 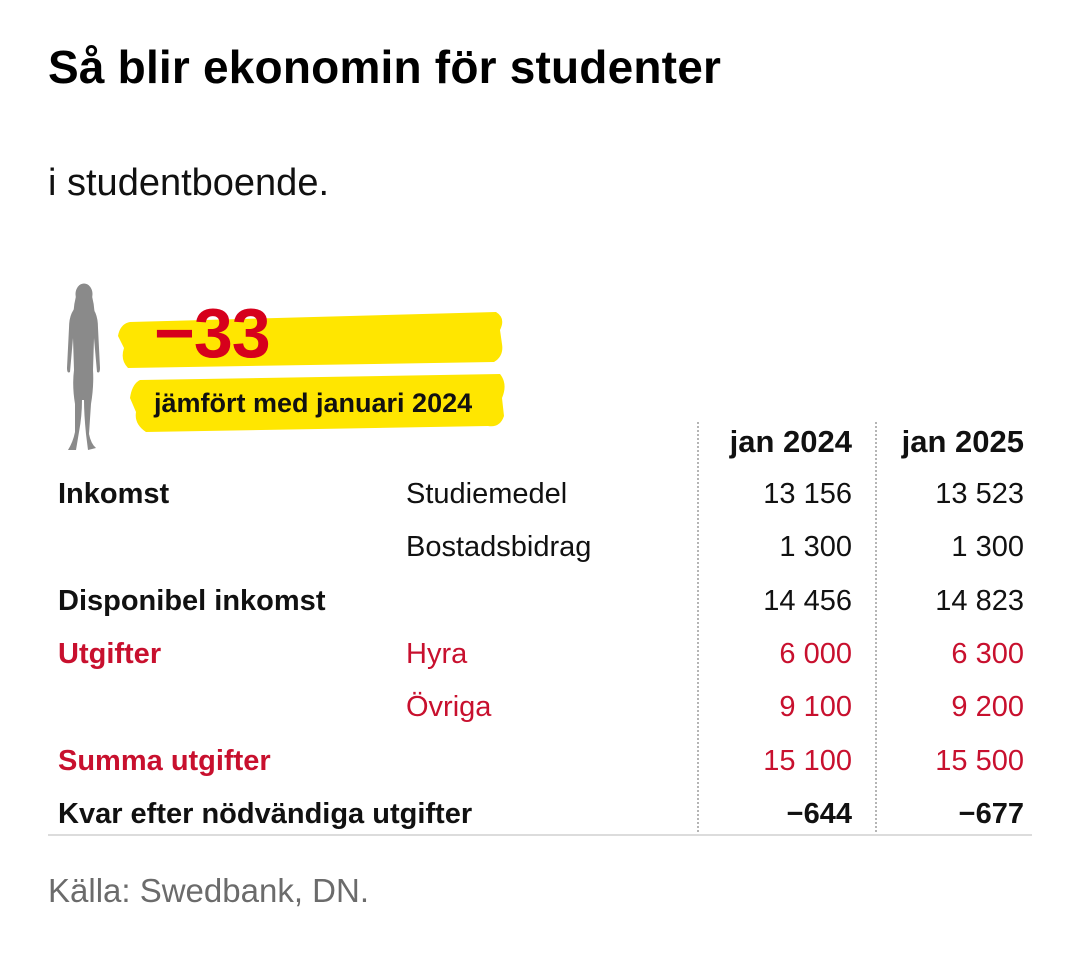 What do you see at coordinates (437, 653) in the screenshot?
I see `row-sublabel: Hyra` at bounding box center [437, 653].